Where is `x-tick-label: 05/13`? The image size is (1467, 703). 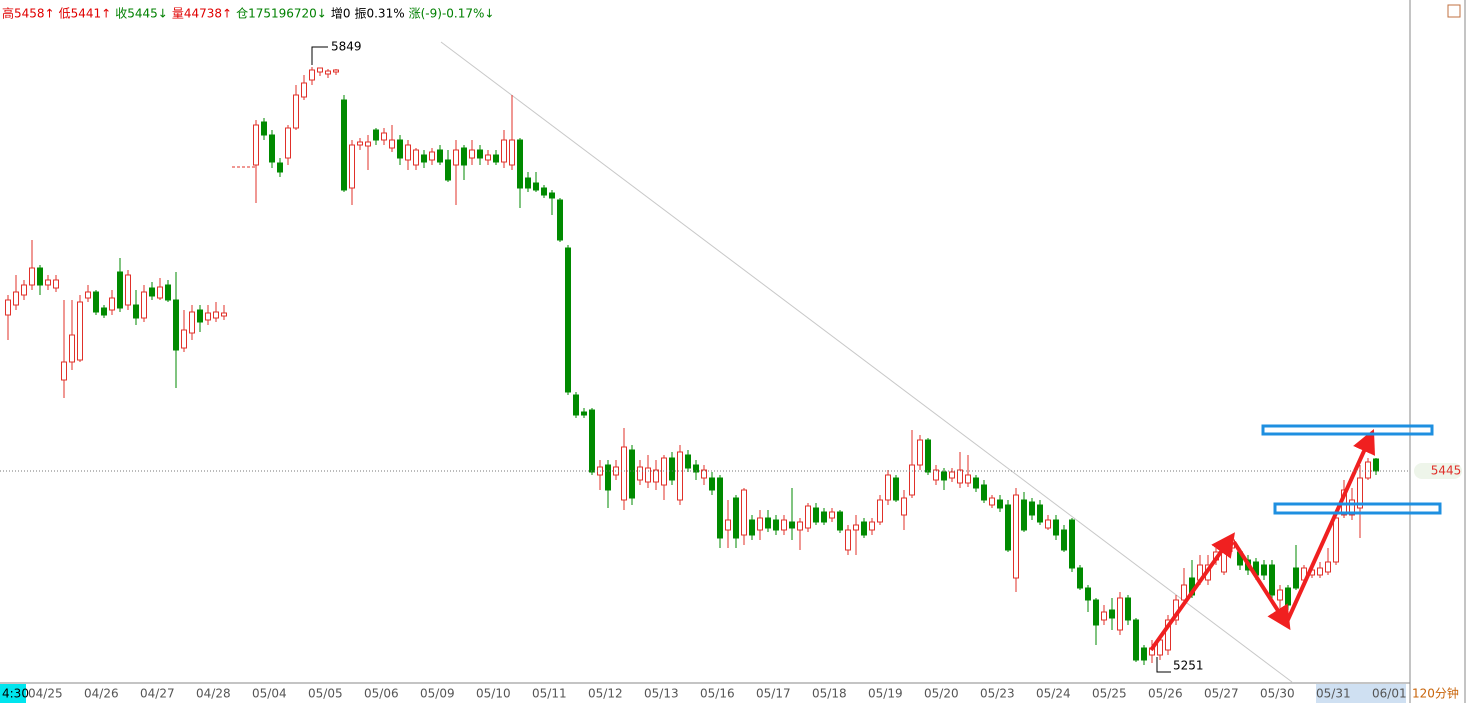 x-tick-label: 05/13 is located at coordinates (661, 694).